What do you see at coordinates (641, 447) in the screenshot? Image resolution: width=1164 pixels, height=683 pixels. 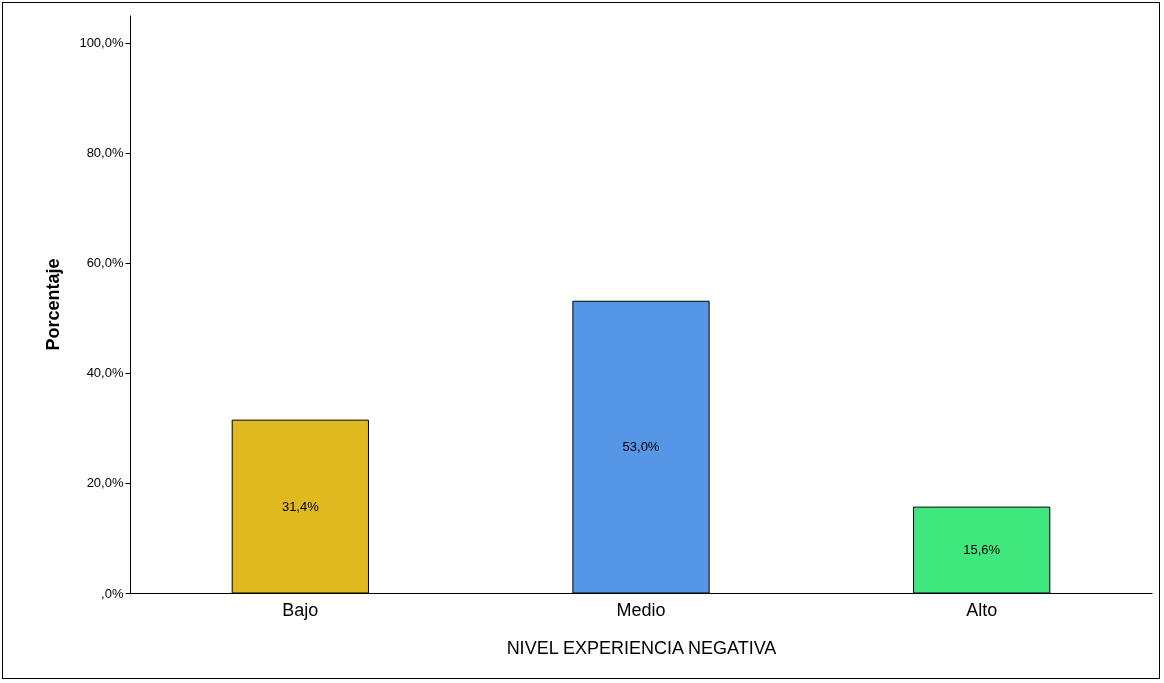 I see `data-label: 53,0%` at bounding box center [641, 447].